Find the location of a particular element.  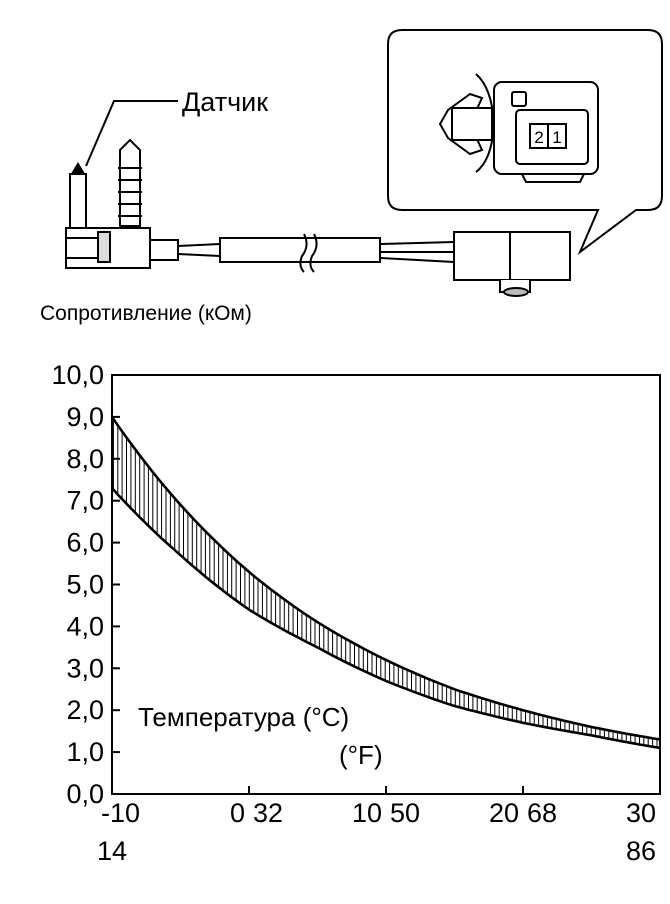

x-axis-title: Температура (°C) (°F) is located at coordinates (267, 733).